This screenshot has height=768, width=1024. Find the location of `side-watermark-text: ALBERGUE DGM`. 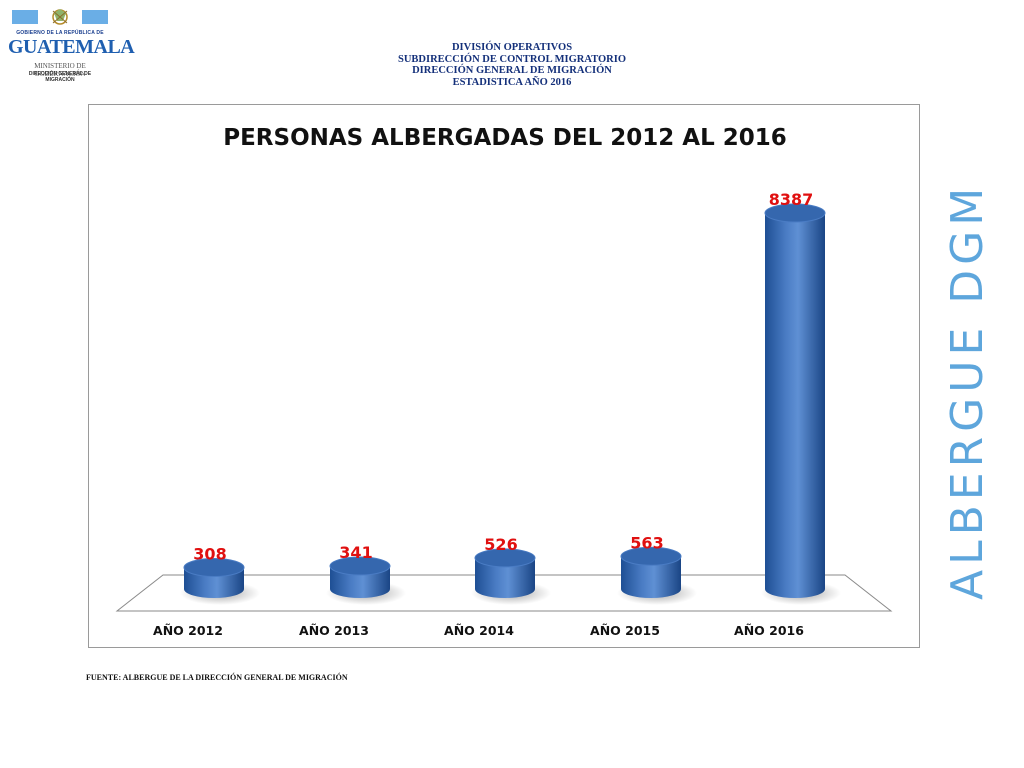

side-watermark-text: ALBERGUE DGM is located at coordinates (967, 391).